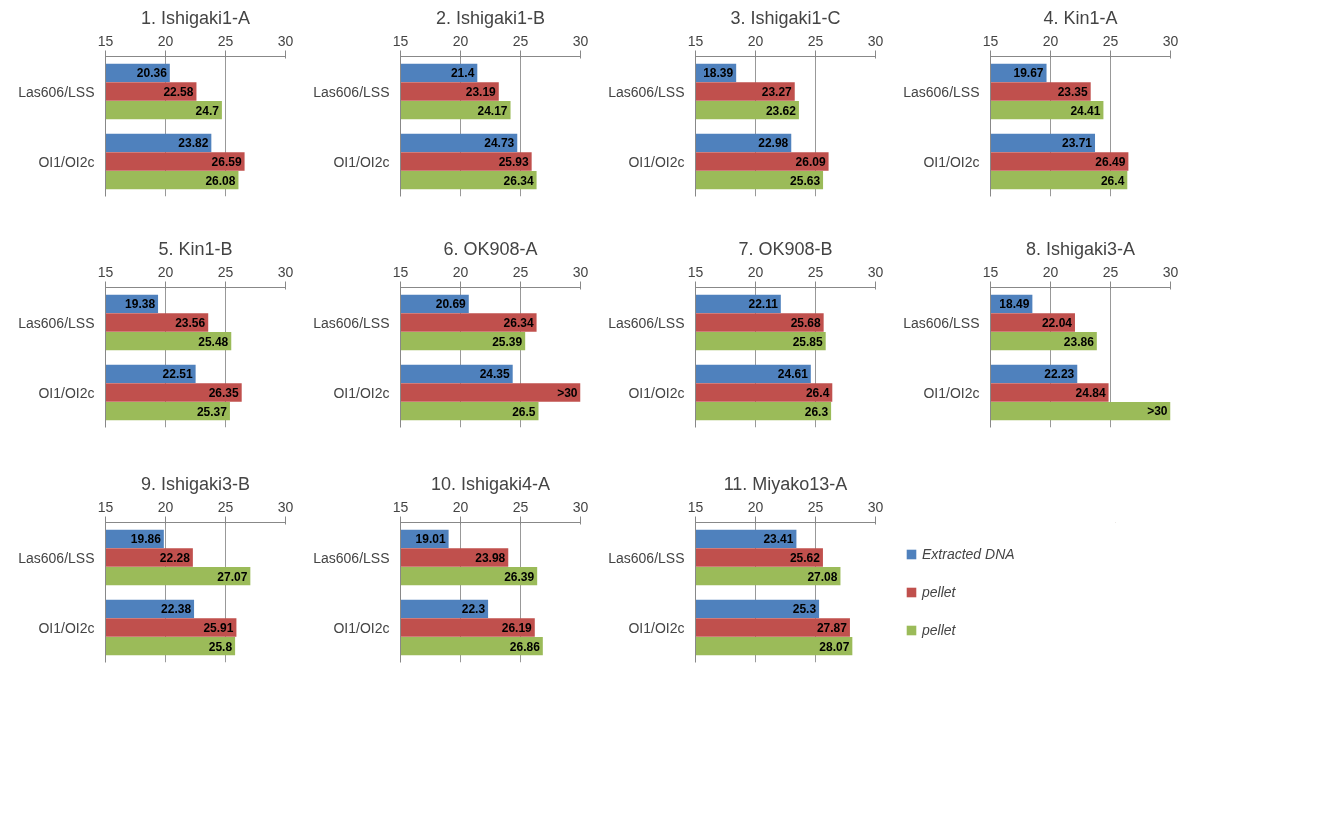 This screenshot has height=834, width=1333. What do you see at coordinates (481, 92) in the screenshot?
I see `data-label: 23.19` at bounding box center [481, 92].